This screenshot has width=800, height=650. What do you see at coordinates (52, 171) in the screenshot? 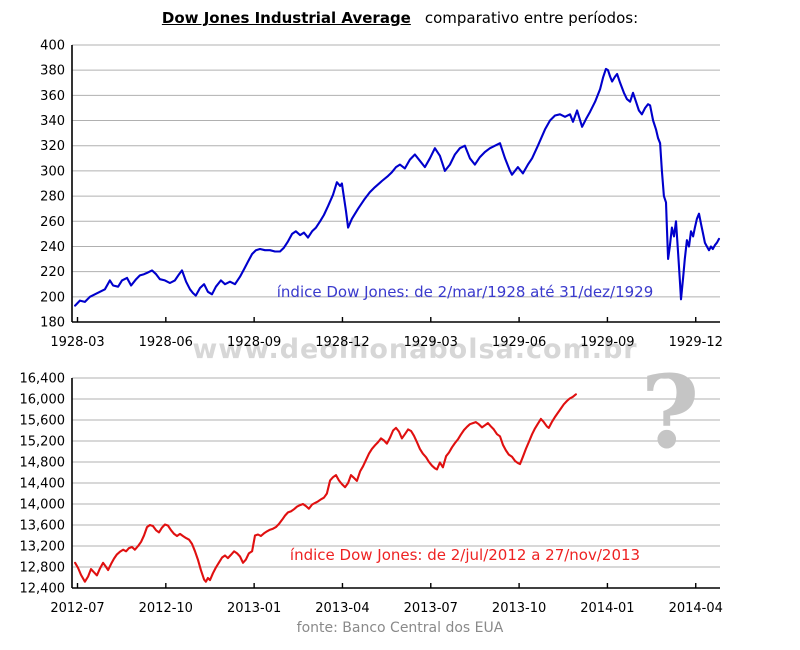
I see `y-tick-label: 300` at bounding box center [52, 171].